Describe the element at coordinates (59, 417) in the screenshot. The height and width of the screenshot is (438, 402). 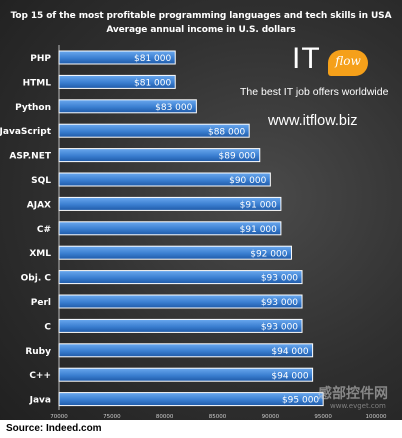
I see `x-tick-label: 70000` at that location.